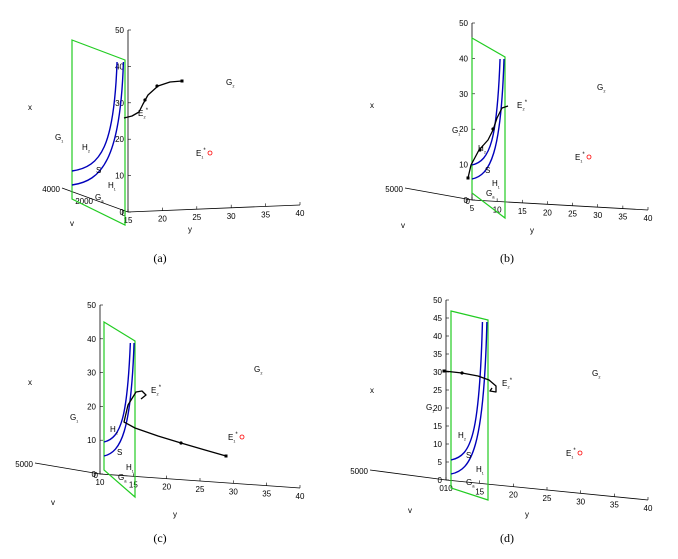 Image resolution: width=678 pixels, height=559 pixels. I want to click on x-tick-label: 5, so click(440, 462).